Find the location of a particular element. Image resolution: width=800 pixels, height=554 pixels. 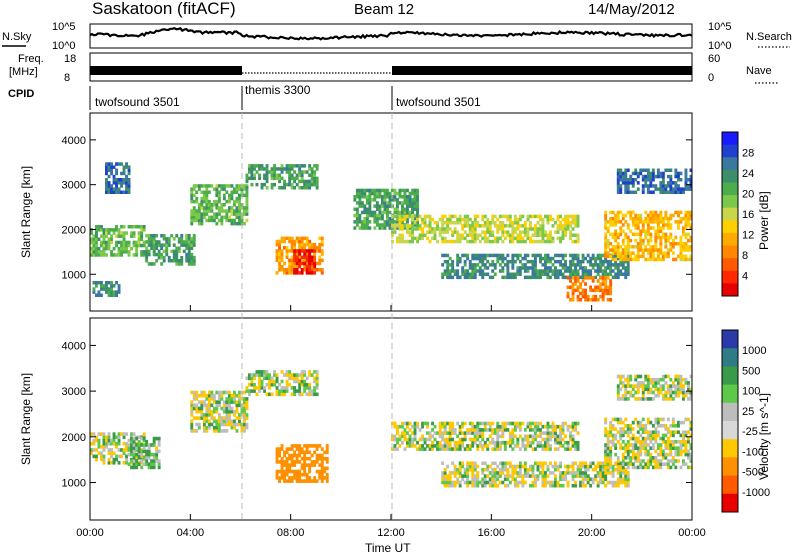

colorbar-tick-label: 25 is located at coordinates (748, 412).